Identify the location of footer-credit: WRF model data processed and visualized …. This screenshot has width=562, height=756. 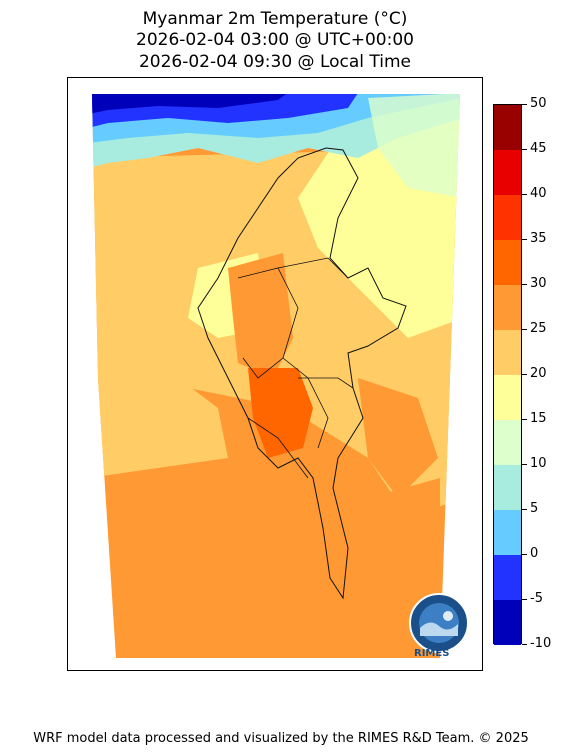
(281, 738).